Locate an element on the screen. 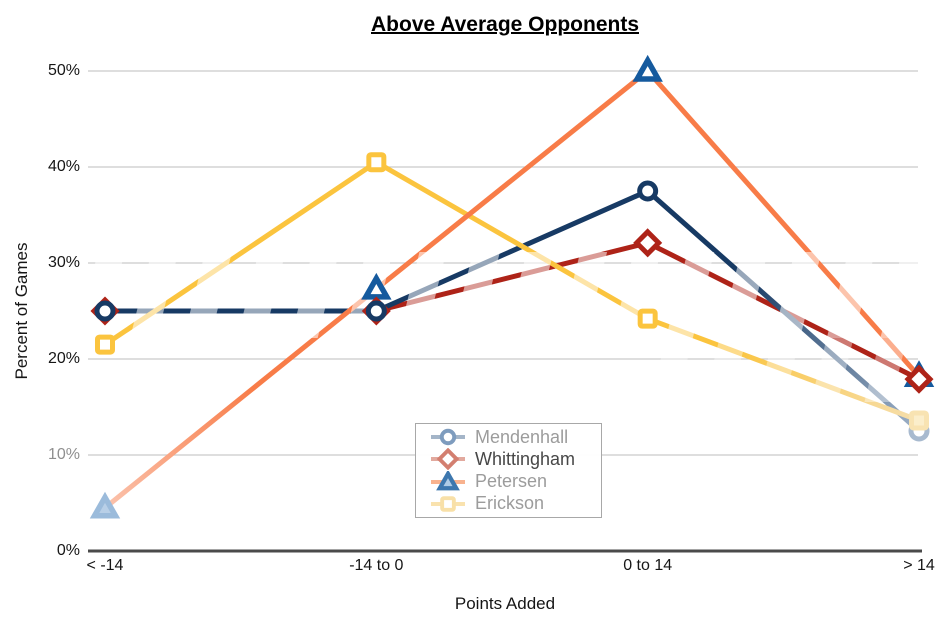  legend-item-whittingham: Whittingham is located at coordinates (514, 459).